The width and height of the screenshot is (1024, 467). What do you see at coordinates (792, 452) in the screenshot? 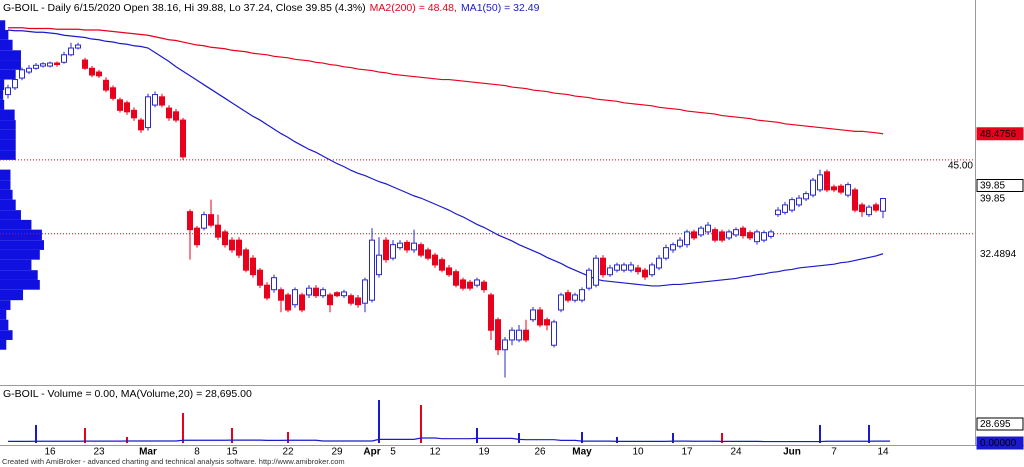
I see `x-tick-label: Jun` at bounding box center [792, 452].